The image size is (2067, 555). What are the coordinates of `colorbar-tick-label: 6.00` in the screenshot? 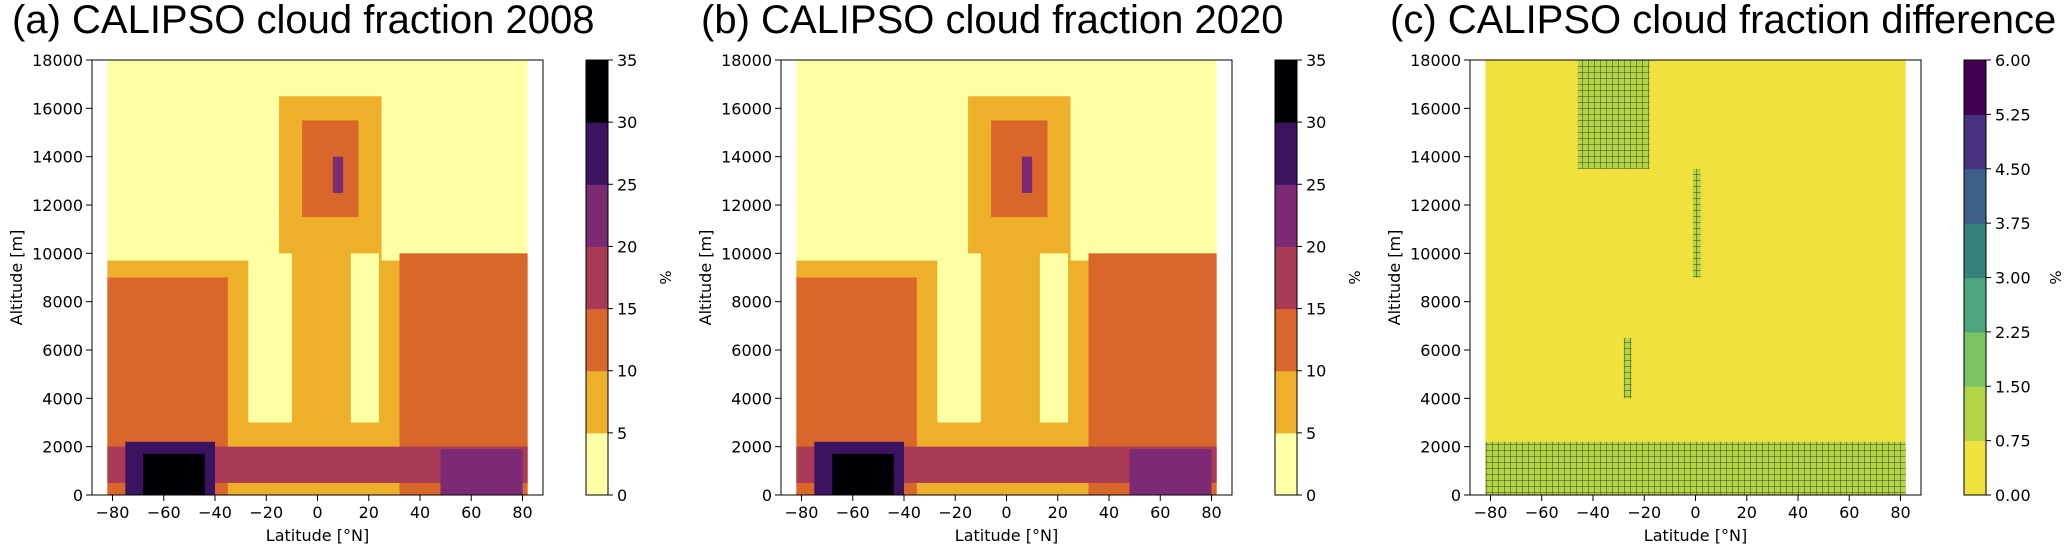 It's located at (2013, 60).